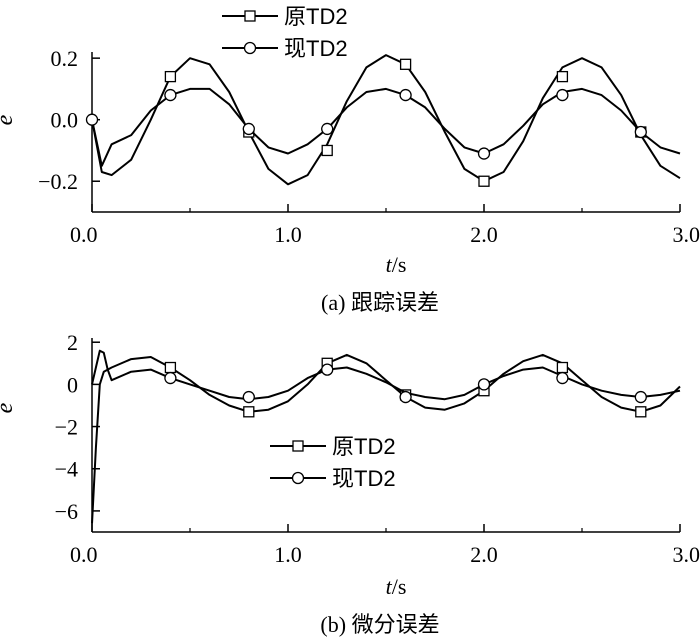 The image size is (700, 639). What do you see at coordinates (66, 511) in the screenshot?
I see `y-tick-label: −6` at bounding box center [66, 511].